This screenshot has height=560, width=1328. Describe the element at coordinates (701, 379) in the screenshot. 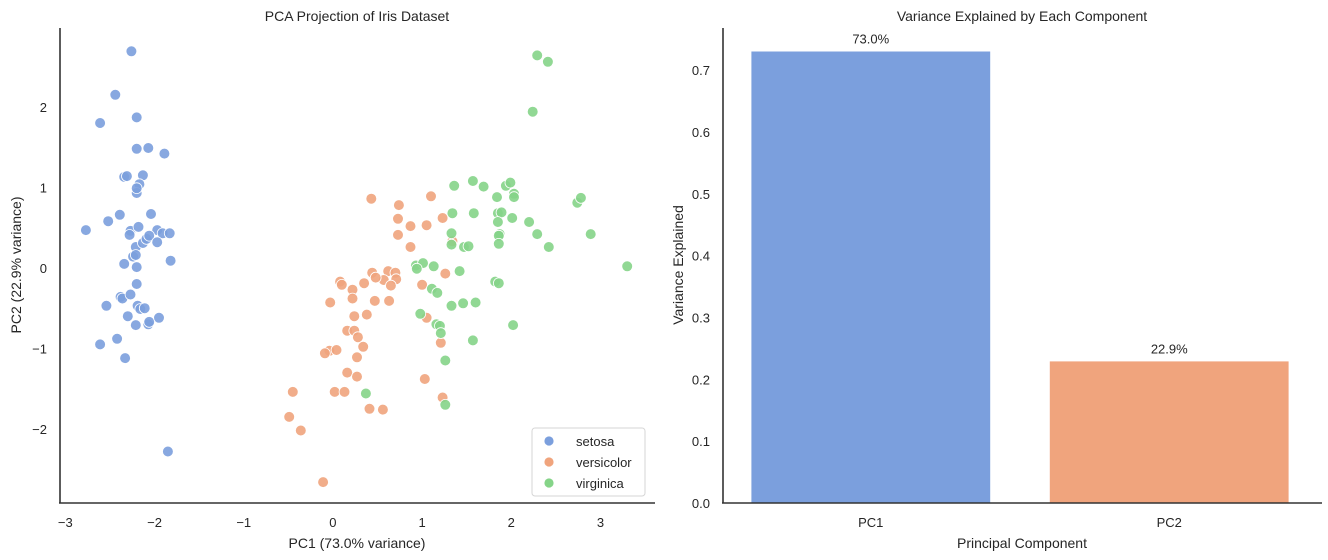

I see `bar-y-tick-label: 0.2` at that location.